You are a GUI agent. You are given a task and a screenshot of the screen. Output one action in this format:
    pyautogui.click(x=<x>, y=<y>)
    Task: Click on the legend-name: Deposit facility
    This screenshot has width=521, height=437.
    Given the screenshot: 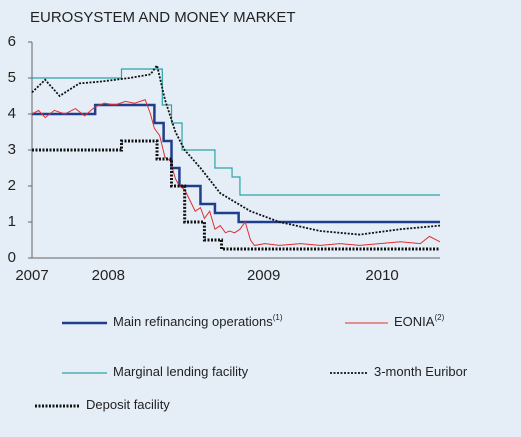 What is the action you would take?
    pyautogui.click(x=128, y=404)
    